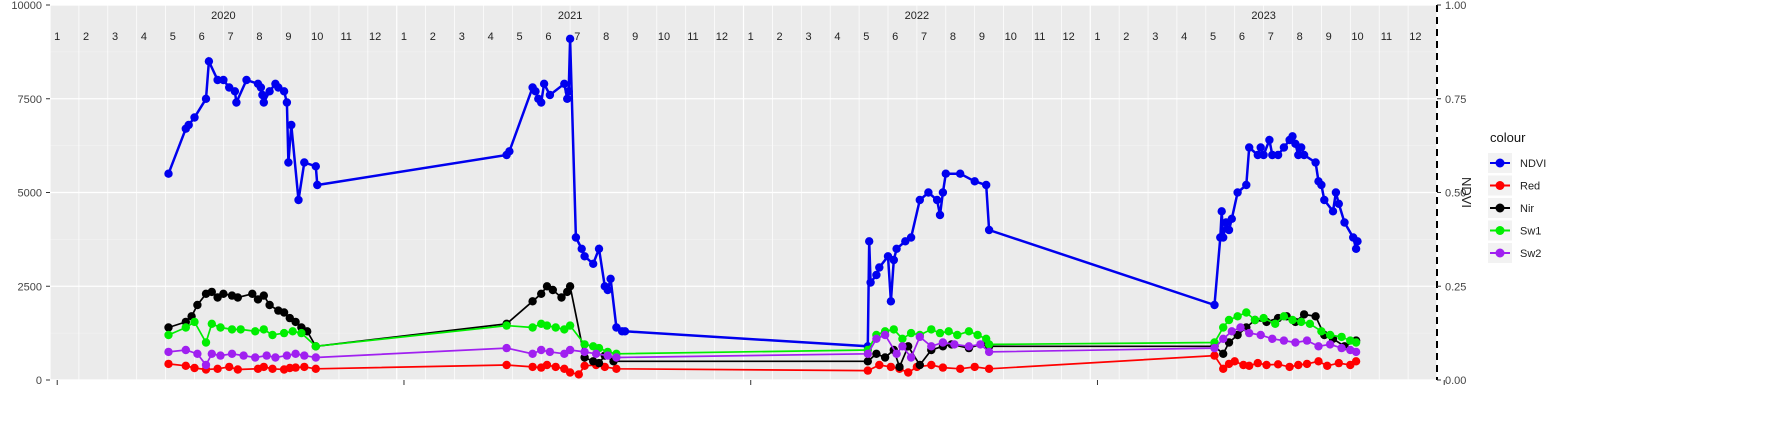 The height and width of the screenshot is (447, 1773). Describe the element at coordinates (982, 37) in the screenshot. I see `month-label: 9` at that location.